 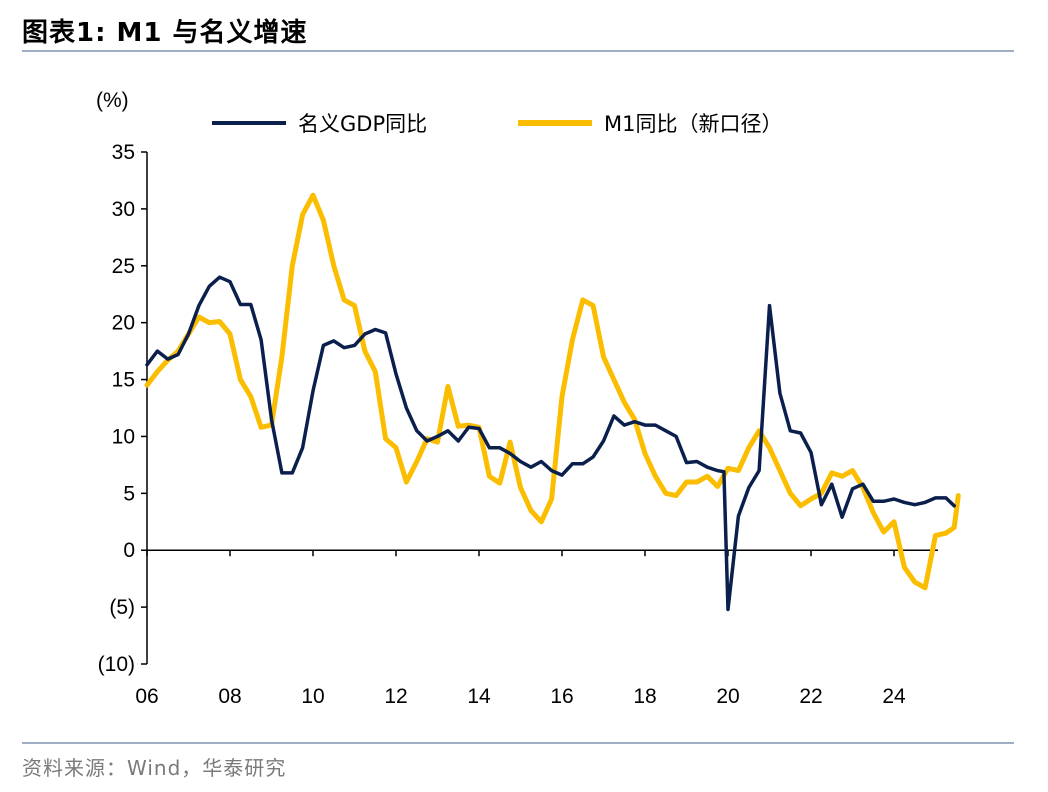 I want to click on y-tick-label: 35, so click(x=123, y=152).